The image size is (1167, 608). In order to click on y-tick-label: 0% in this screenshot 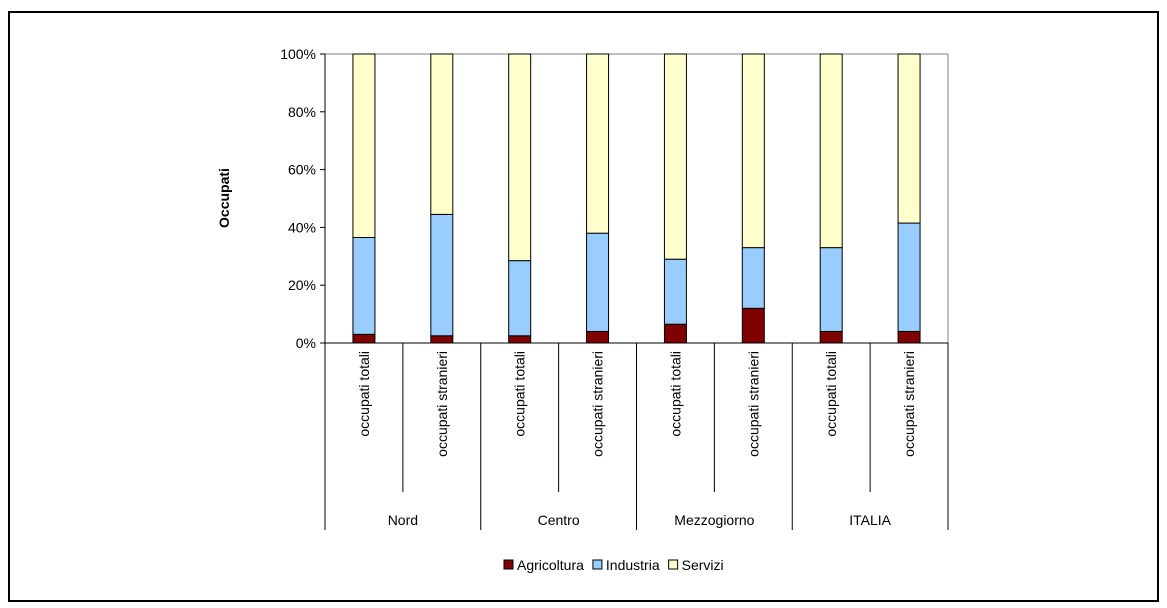, I will do `click(306, 343)`.